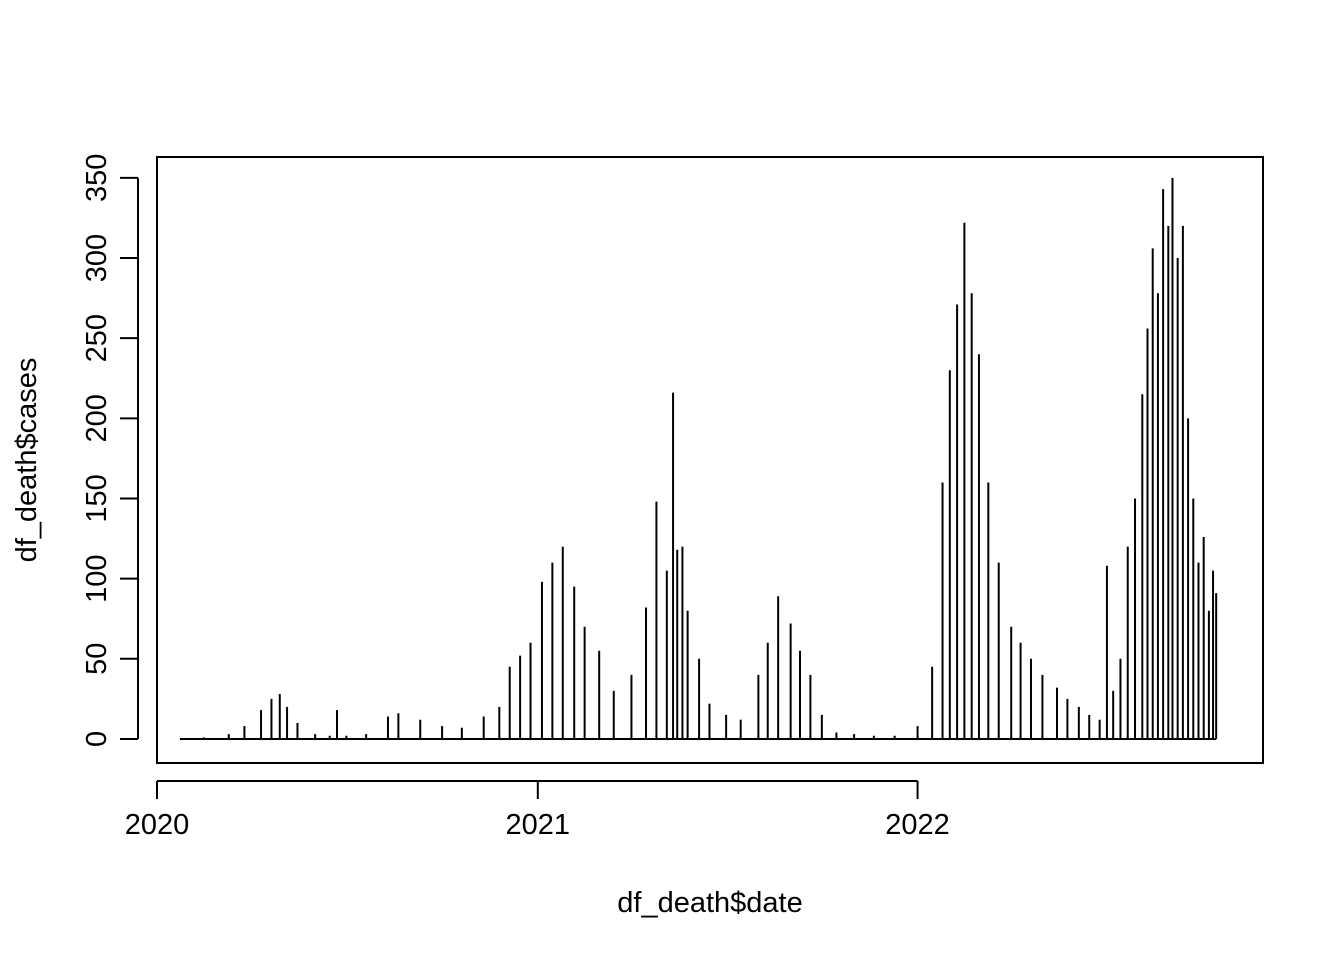  What do you see at coordinates (97, 338) in the screenshot?
I see `y-tick-label: 250` at bounding box center [97, 338].